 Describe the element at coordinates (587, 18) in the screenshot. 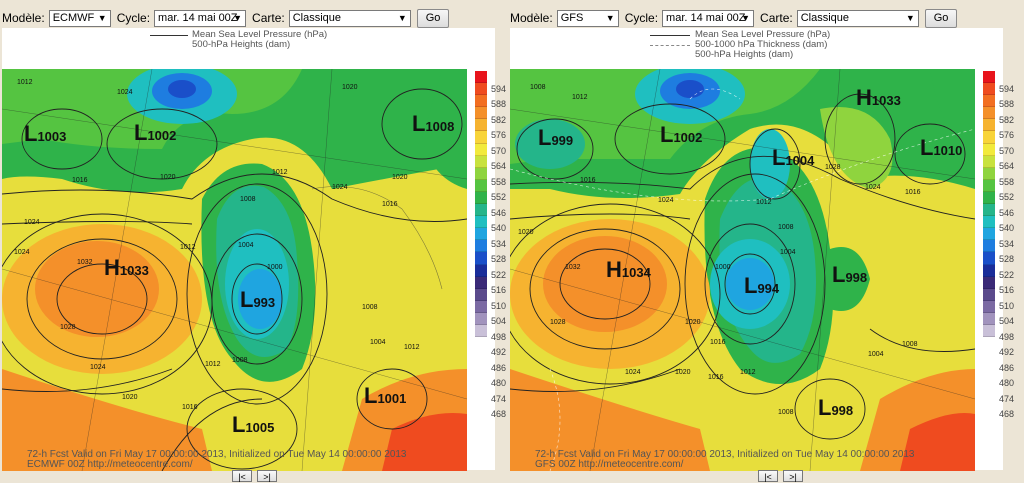

I see `model-select: GFS ▼` at that location.